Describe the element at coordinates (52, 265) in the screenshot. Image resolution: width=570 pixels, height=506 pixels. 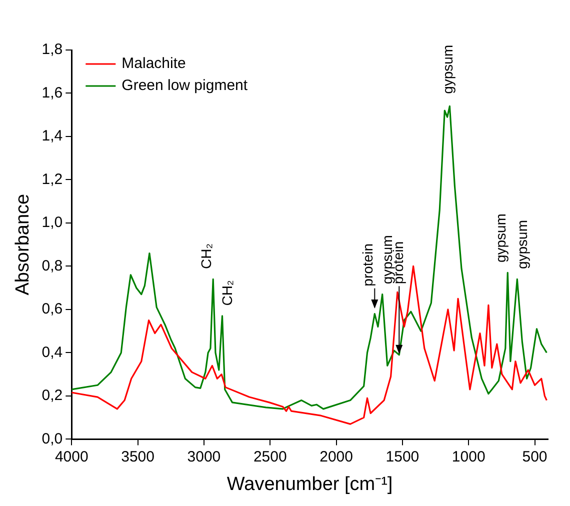
I see `y-tick-label: 0,8` at that location.